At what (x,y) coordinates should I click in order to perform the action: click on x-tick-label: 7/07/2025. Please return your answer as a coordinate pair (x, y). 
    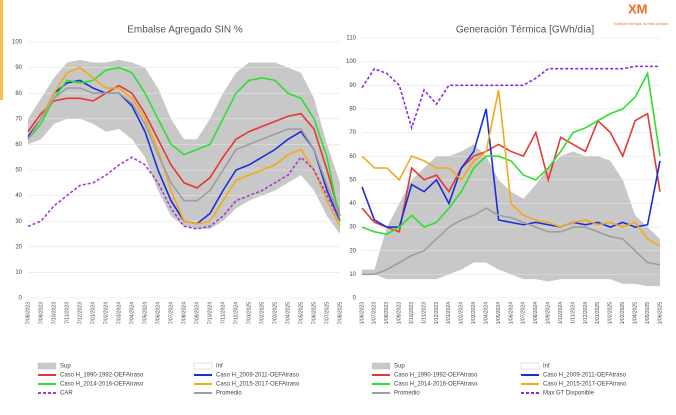
    Looking at the image, I should click on (327, 313).